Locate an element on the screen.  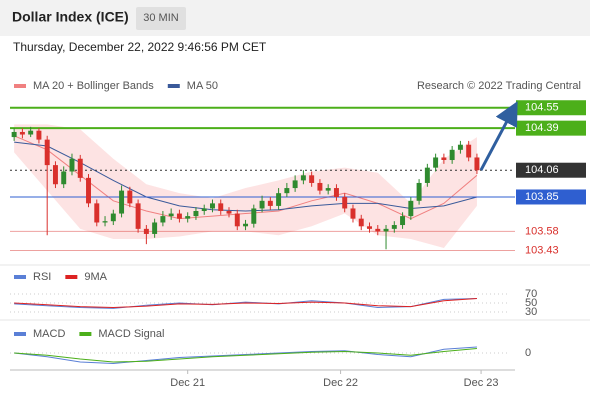
x-tick-label: Dec 21 is located at coordinates (187, 383).